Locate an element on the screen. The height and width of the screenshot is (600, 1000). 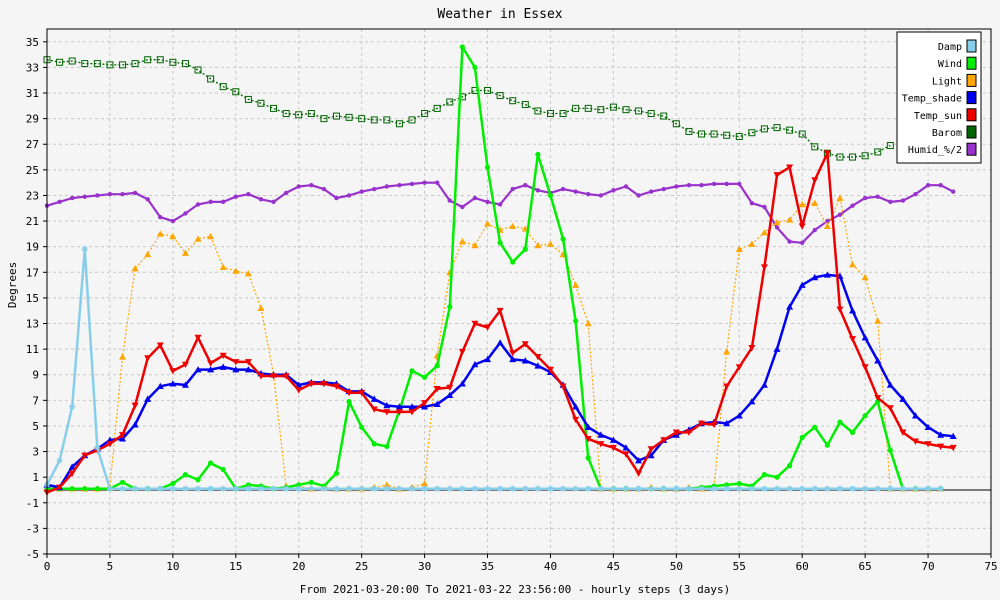
y-tick-label: 29 is located at coordinates (32, 119).